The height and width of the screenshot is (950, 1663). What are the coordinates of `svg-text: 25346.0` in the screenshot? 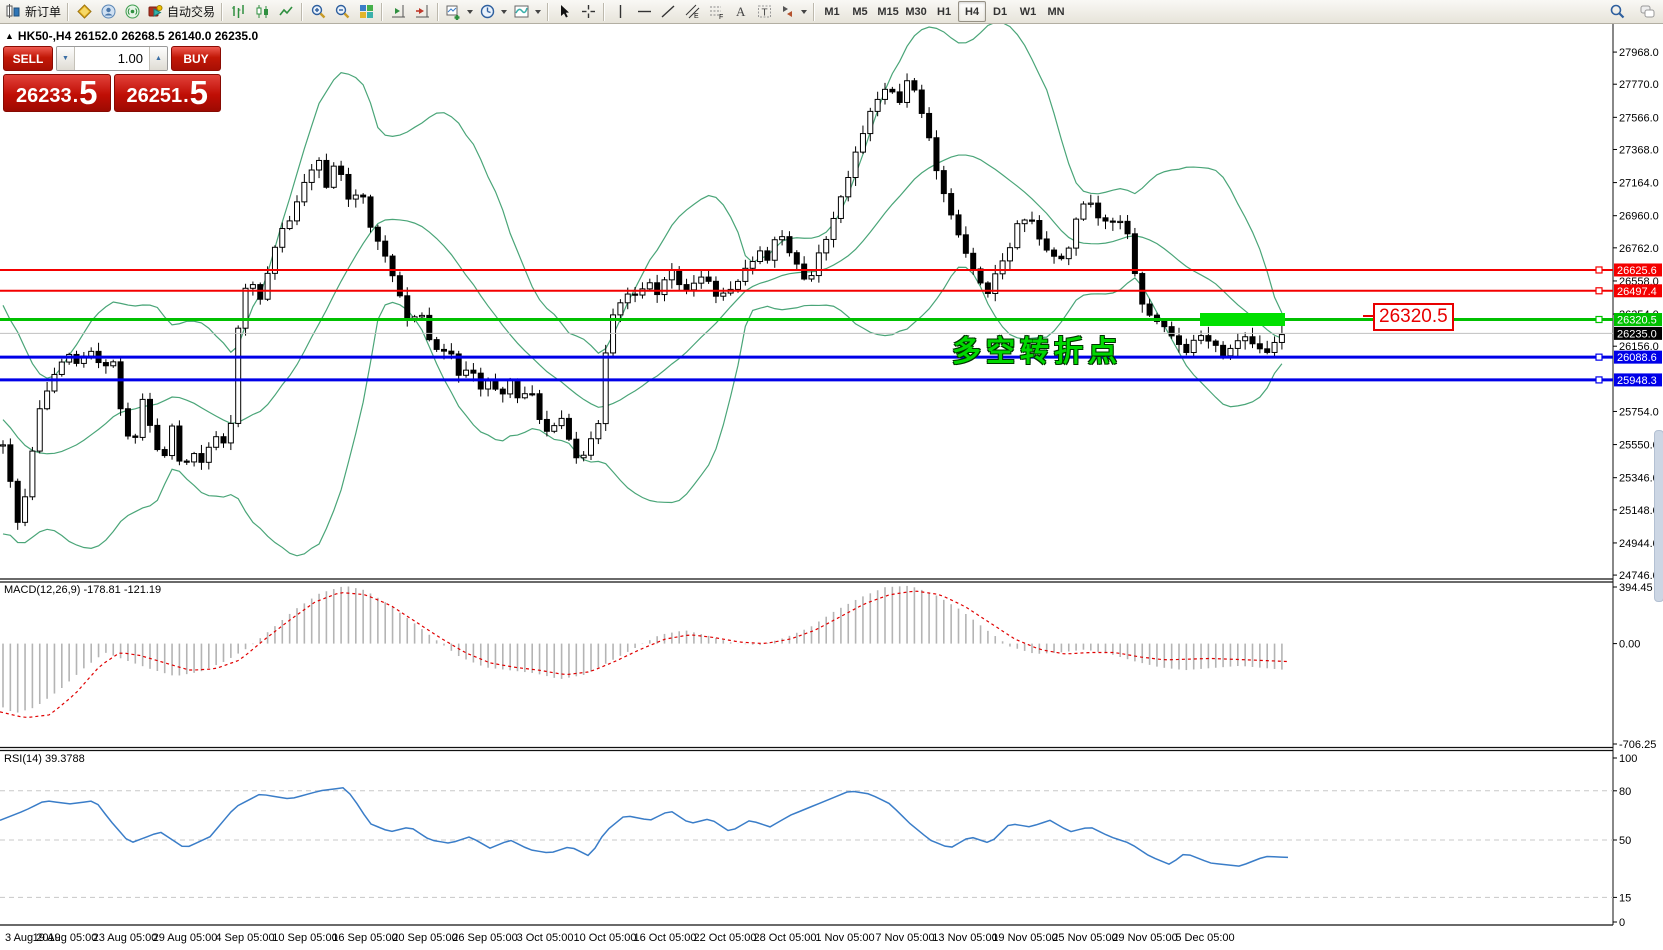 It's located at (1639, 479).